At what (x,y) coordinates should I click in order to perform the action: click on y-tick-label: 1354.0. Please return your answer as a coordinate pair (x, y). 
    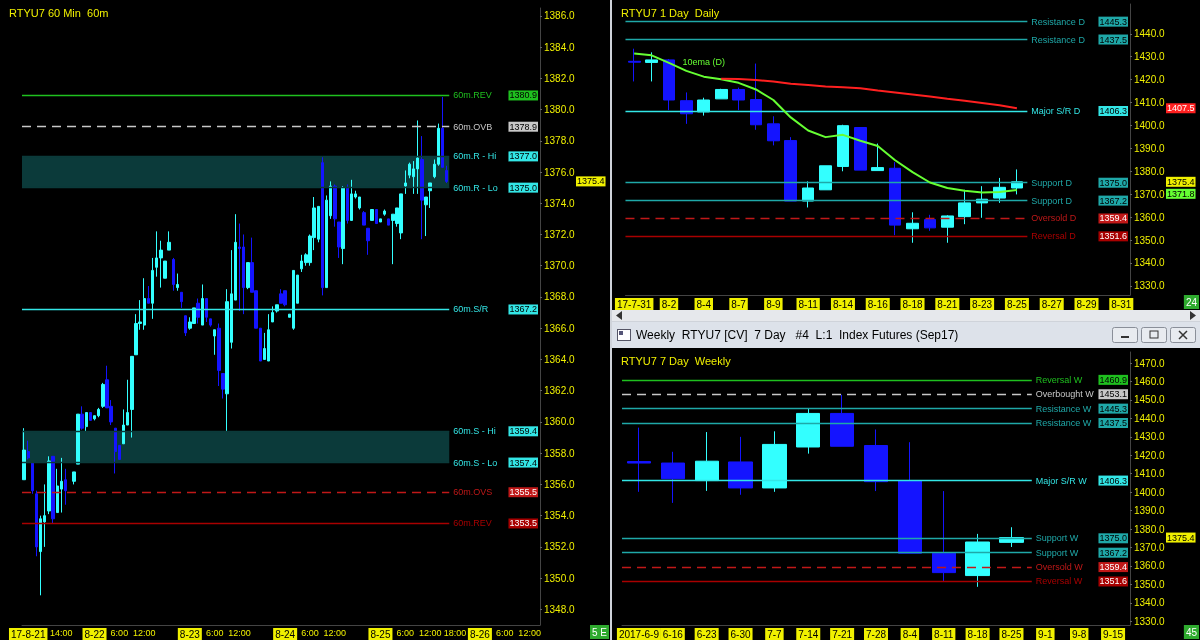
    Looking at the image, I should click on (560, 516).